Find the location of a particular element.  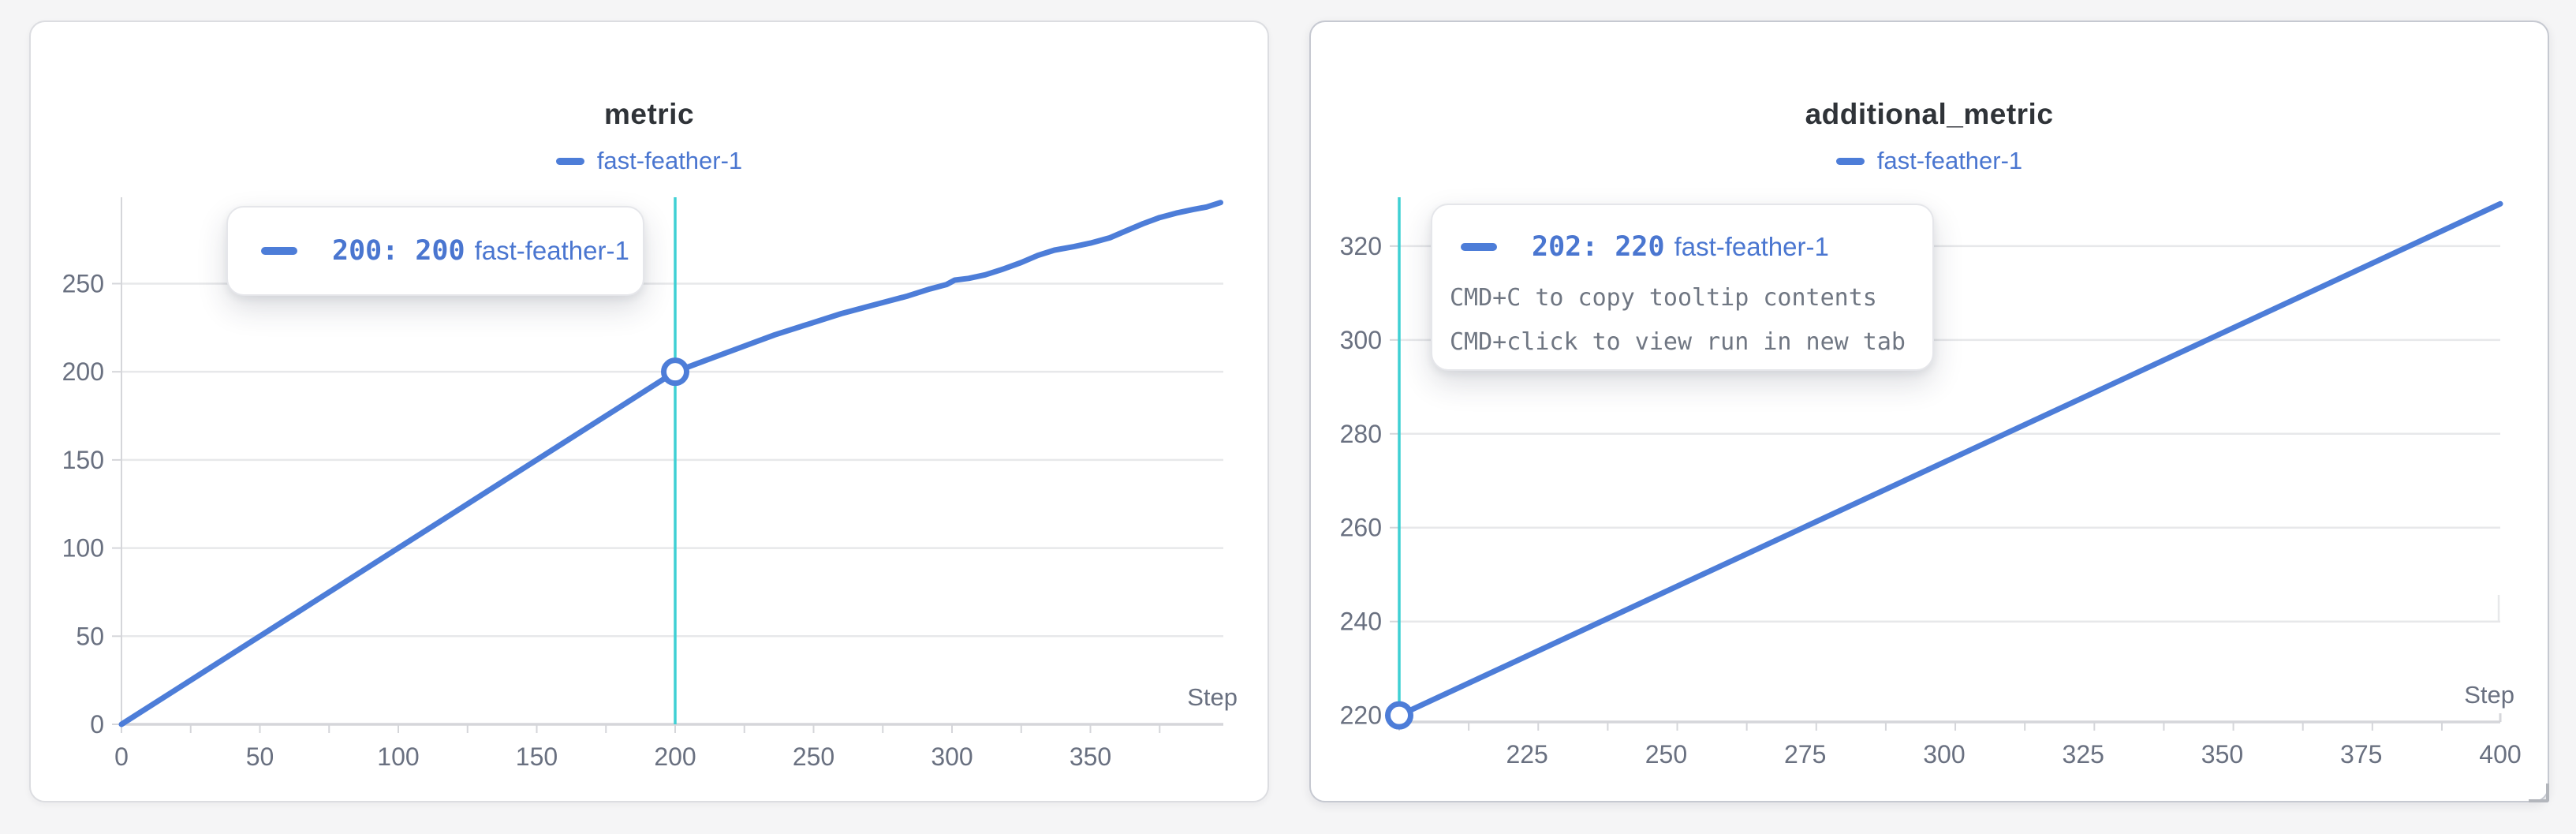

x-tick-label: 0 is located at coordinates (121, 756).